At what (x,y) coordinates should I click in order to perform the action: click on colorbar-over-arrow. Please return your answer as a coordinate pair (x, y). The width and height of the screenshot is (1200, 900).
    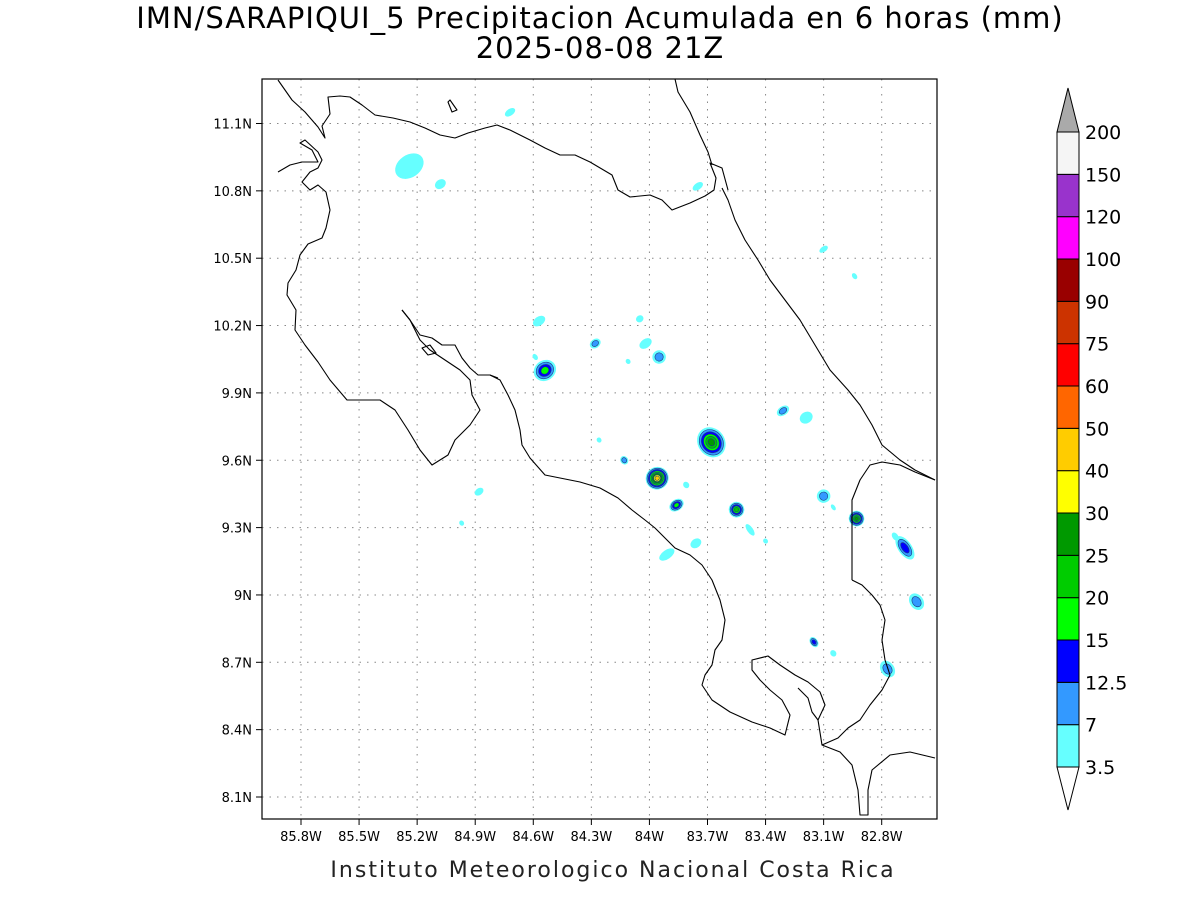
    Looking at the image, I should click on (1068, 110).